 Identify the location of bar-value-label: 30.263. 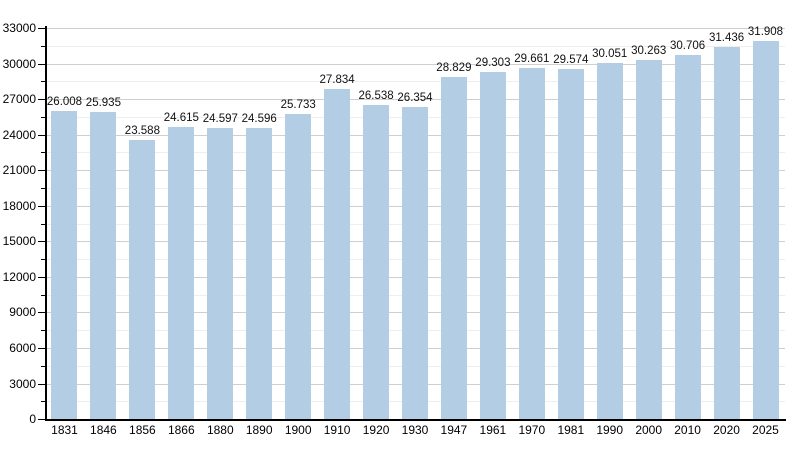
(649, 51).